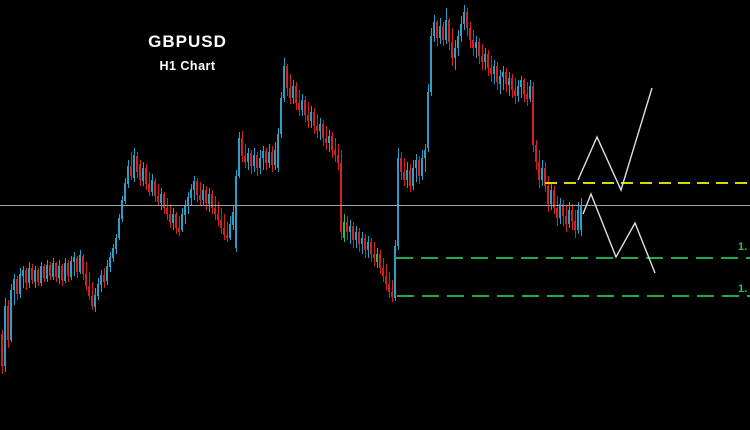 This screenshot has height=430, width=750. I want to click on resistance-line-yellow, so click(647, 183).